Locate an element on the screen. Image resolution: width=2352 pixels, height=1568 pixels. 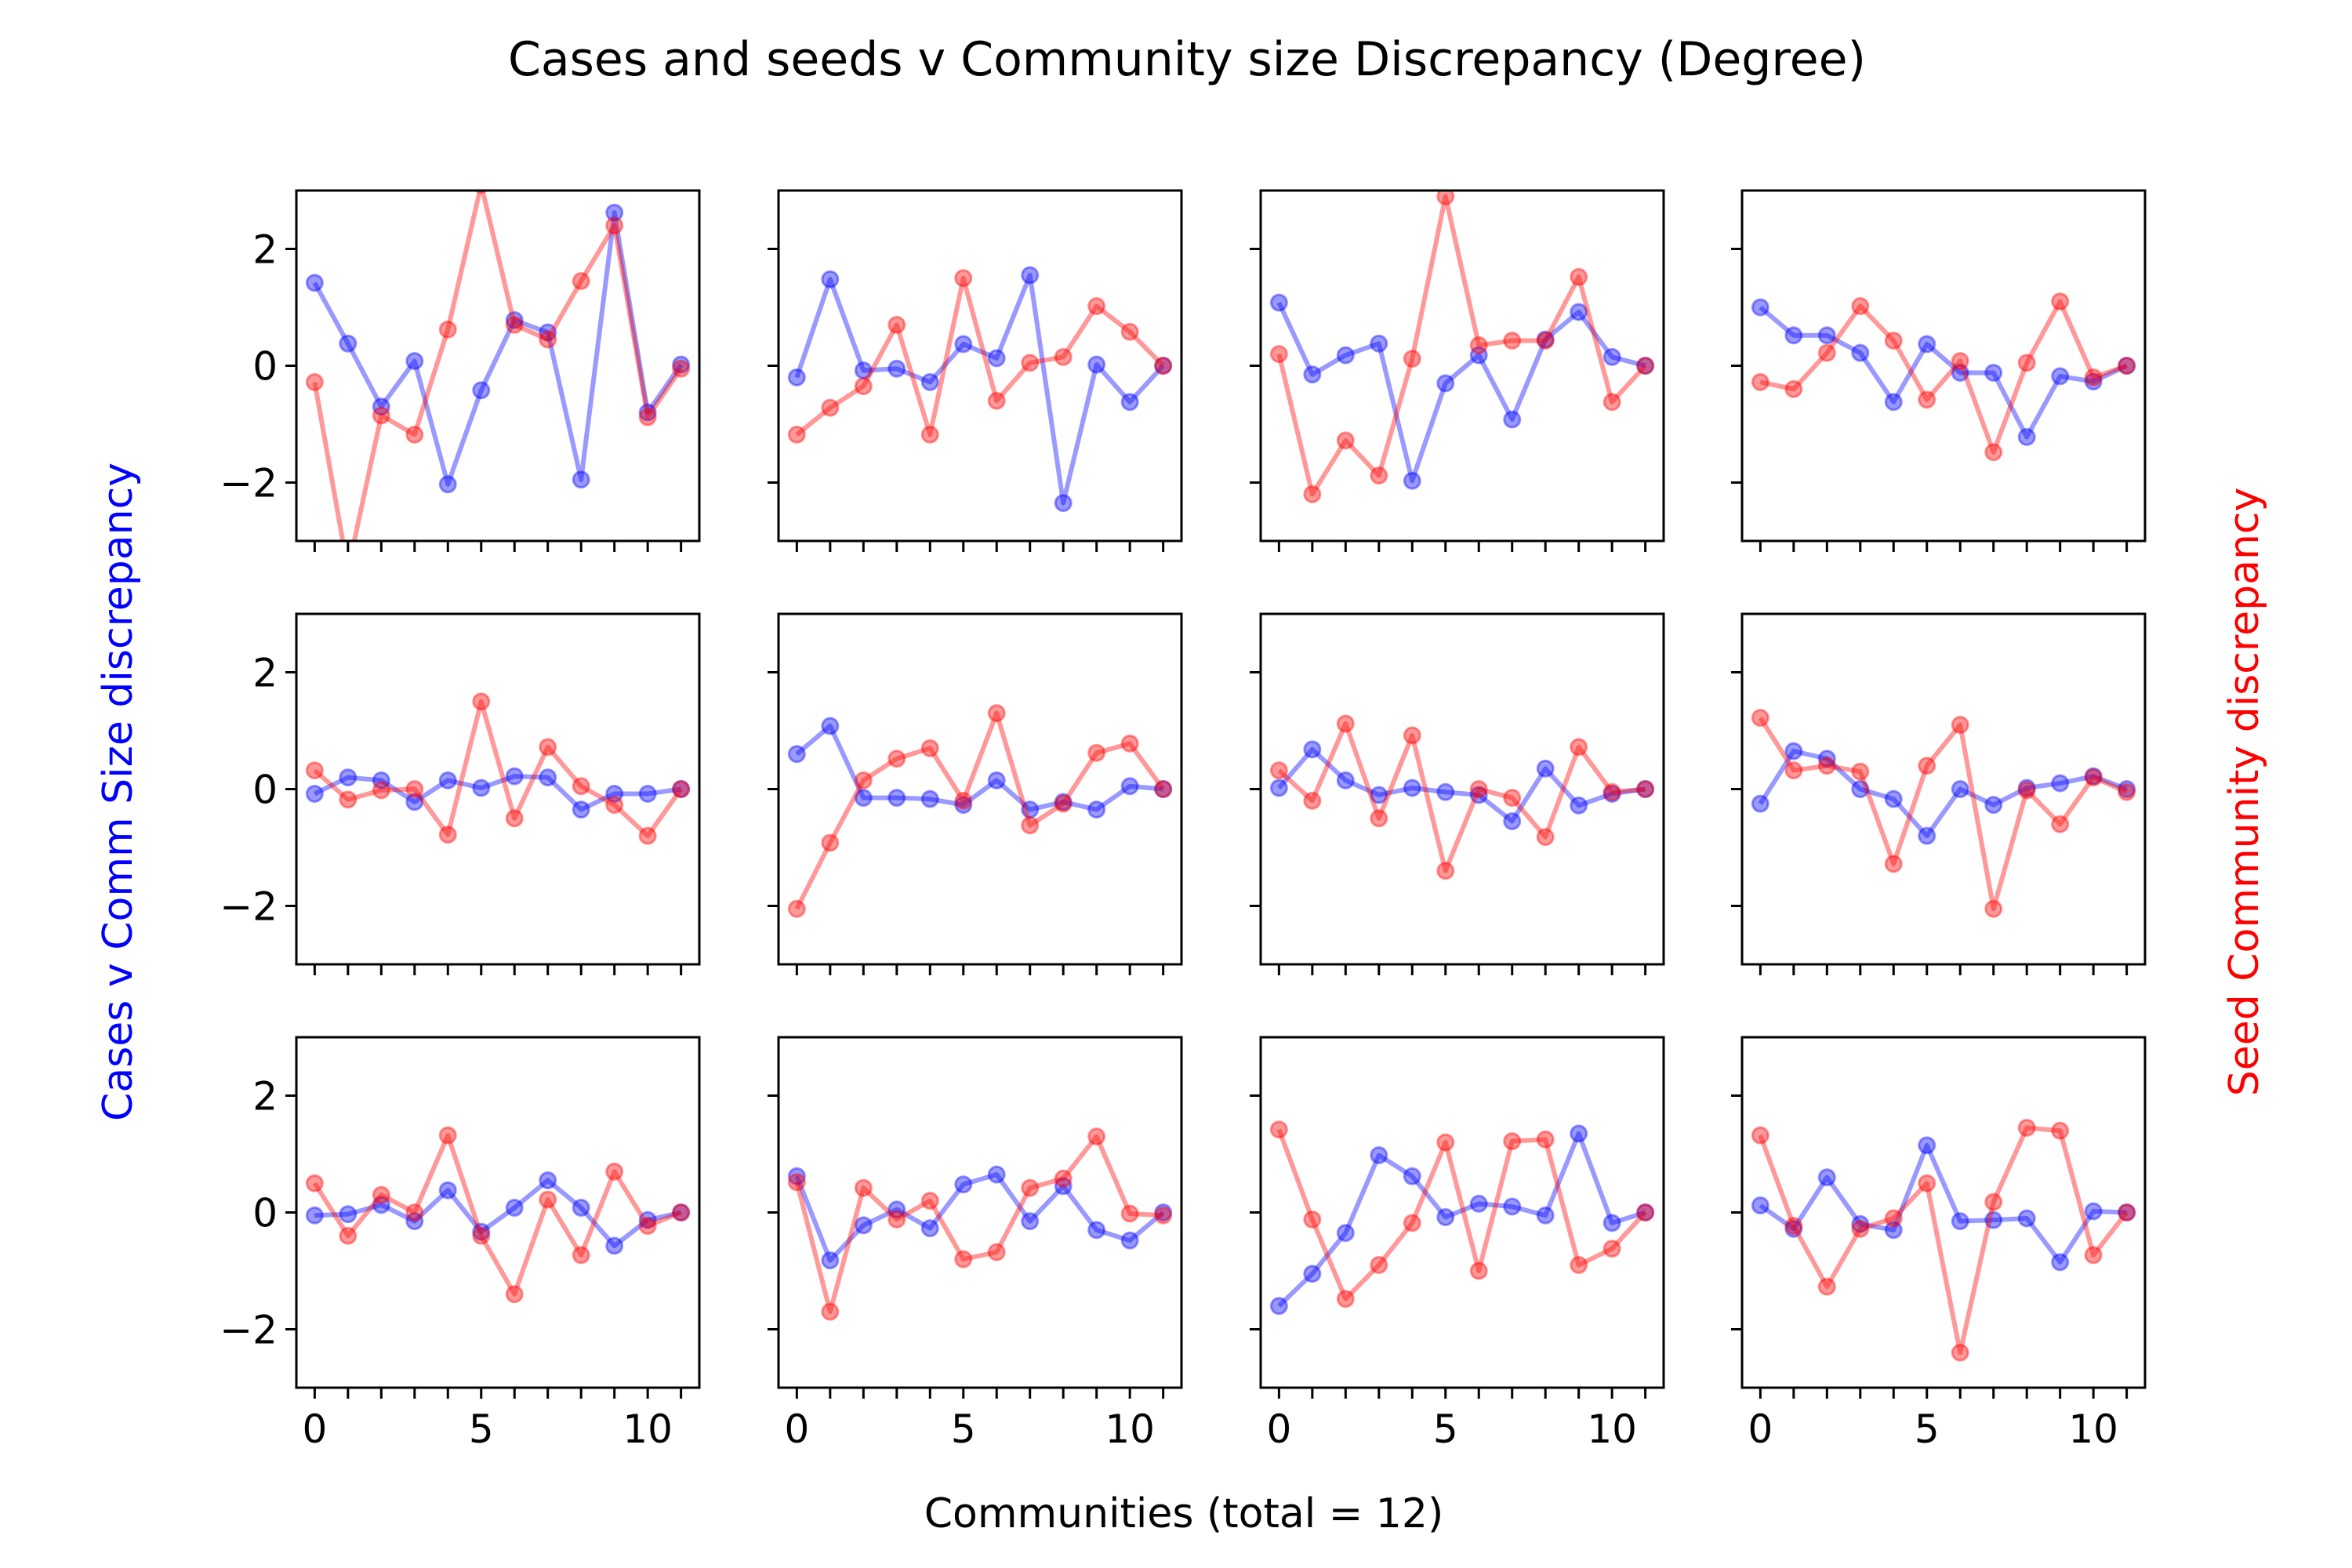
cases-line is located at coordinates (498, 1213).